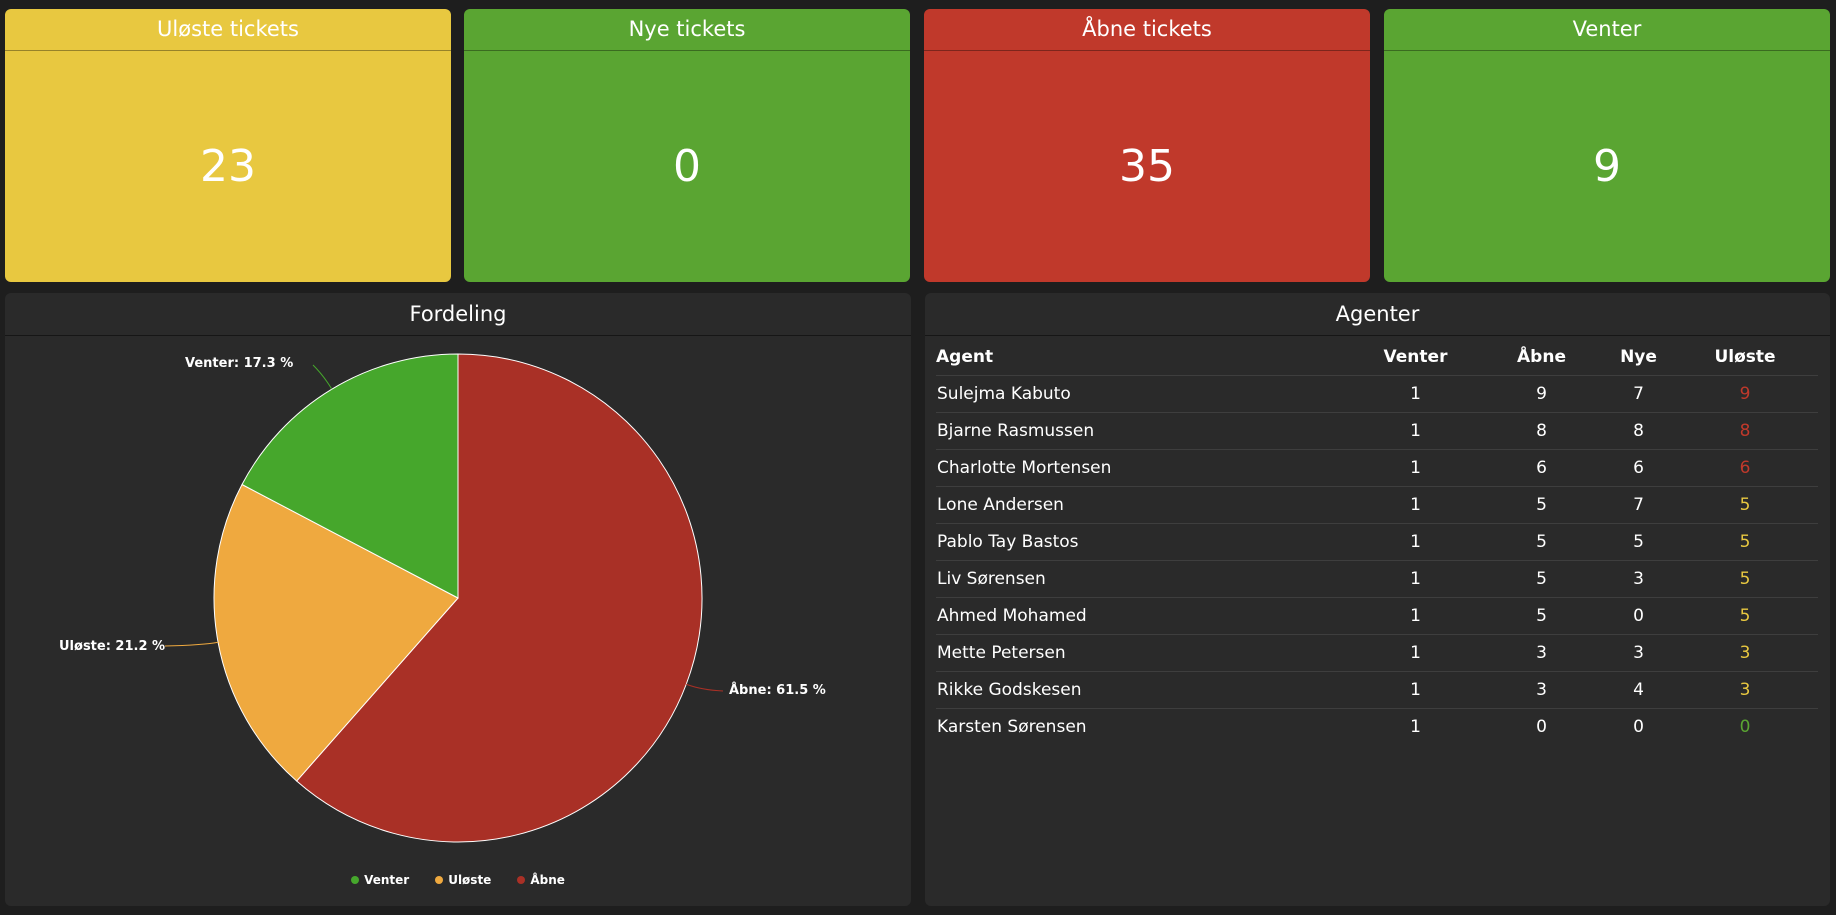 This screenshot has height=915, width=1836. Describe the element at coordinates (1147, 30) in the screenshot. I see `tile-title: Åbne tickets` at that location.